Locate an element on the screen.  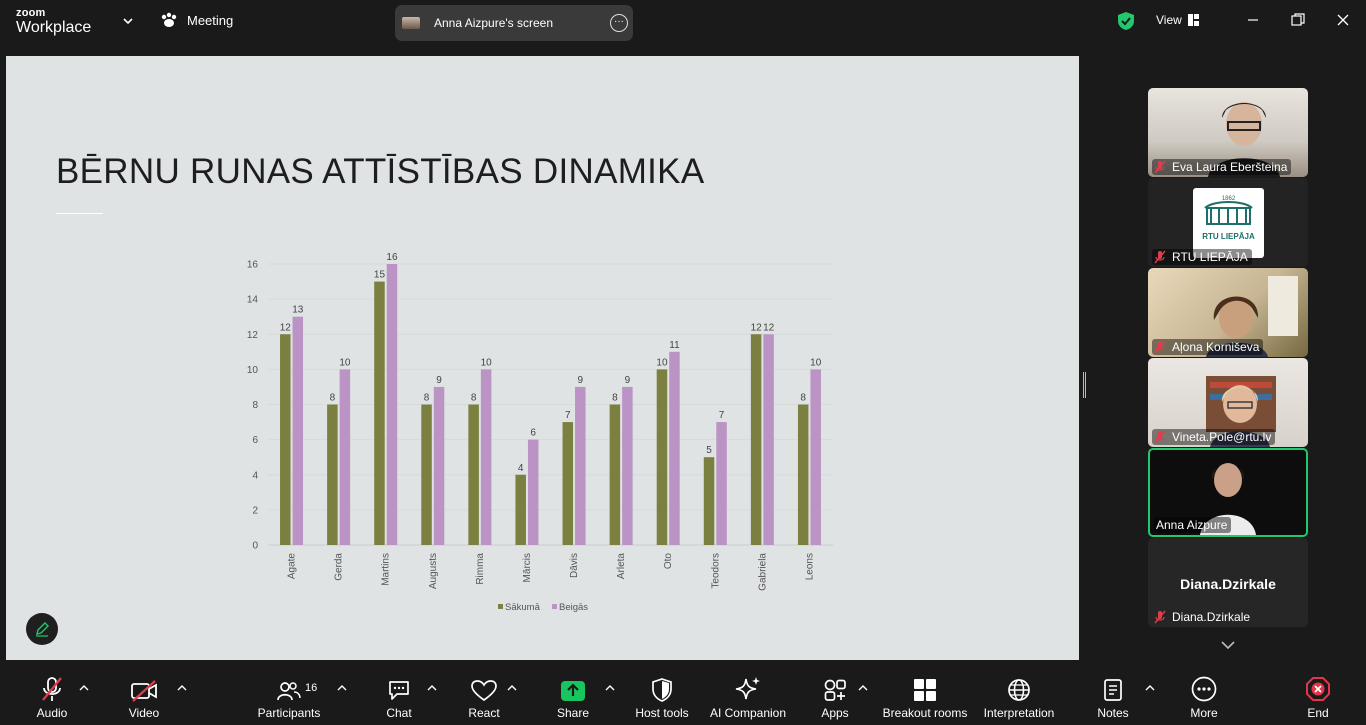
share-button: Share is located at coordinates (573, 696).